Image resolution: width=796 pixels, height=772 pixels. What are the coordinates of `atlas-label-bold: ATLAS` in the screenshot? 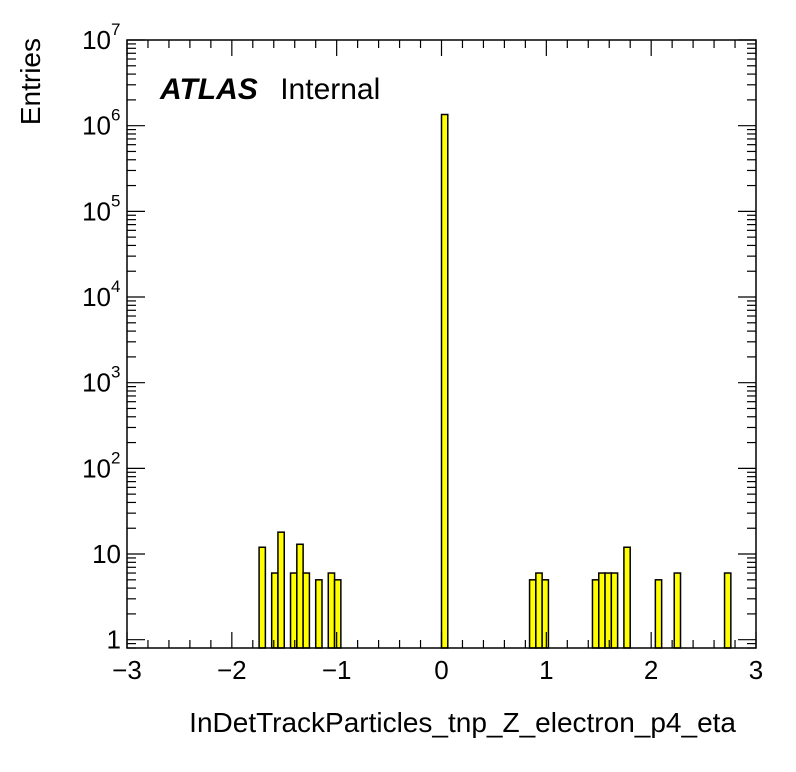 It's located at (208, 89).